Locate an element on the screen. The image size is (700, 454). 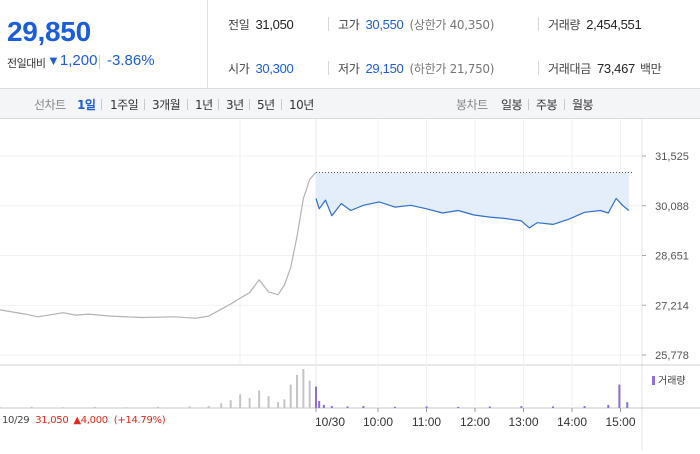
today-fill-area is located at coordinates (472, 200).